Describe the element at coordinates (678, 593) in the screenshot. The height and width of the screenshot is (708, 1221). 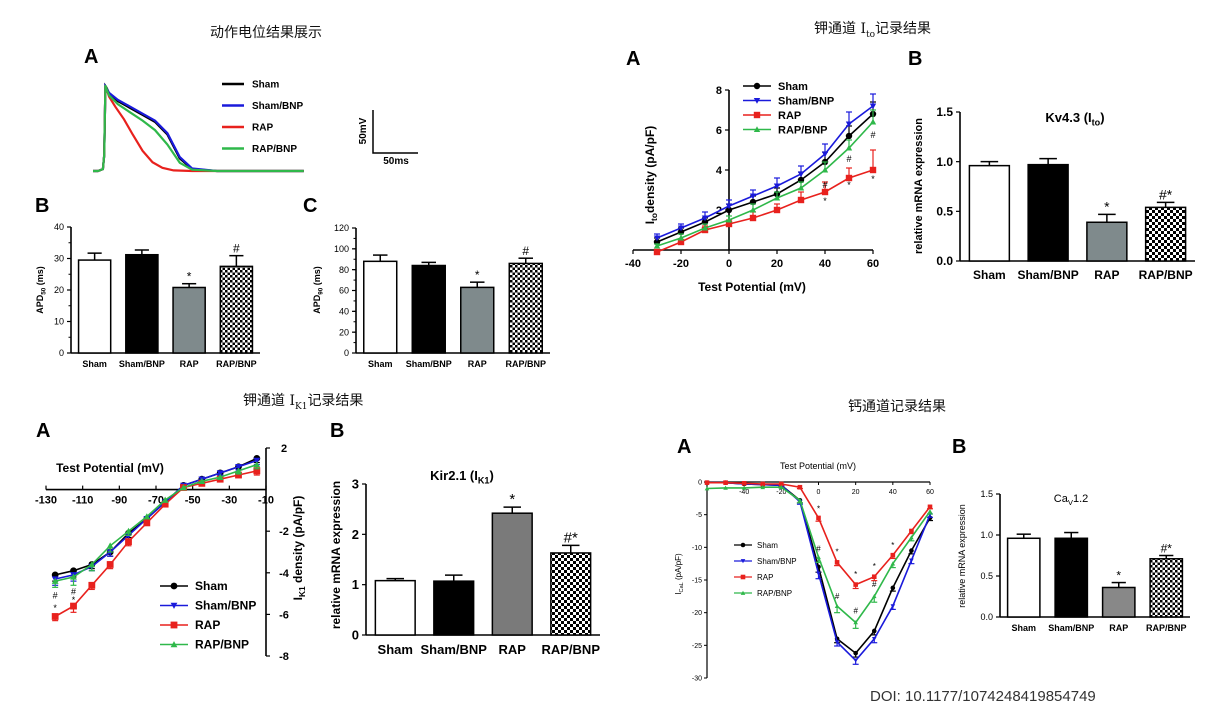
I see `ica-y-axis-label-part: I` at that location.